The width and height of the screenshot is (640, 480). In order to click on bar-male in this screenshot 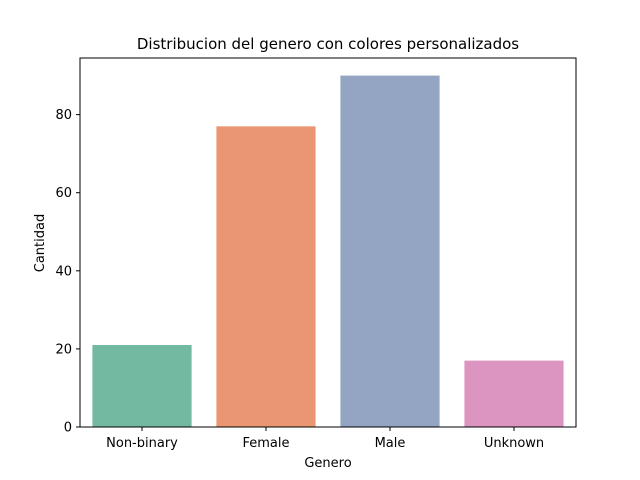, I will do `click(390, 251)`.